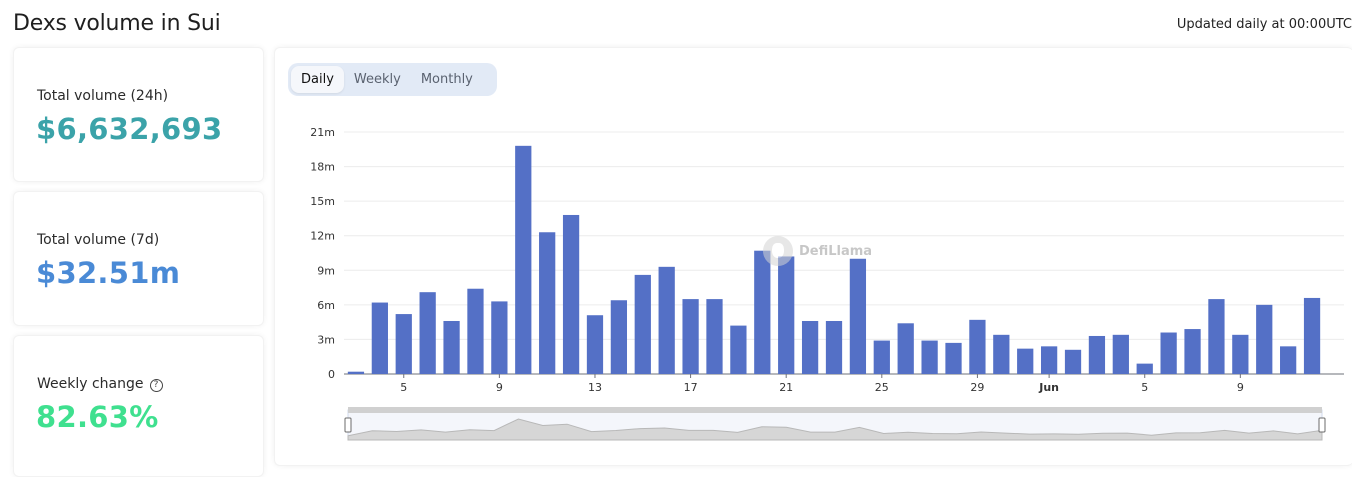 The width and height of the screenshot is (1352, 477). What do you see at coordinates (1322, 425) in the screenshot?
I see `zoom-handle-right` at bounding box center [1322, 425].